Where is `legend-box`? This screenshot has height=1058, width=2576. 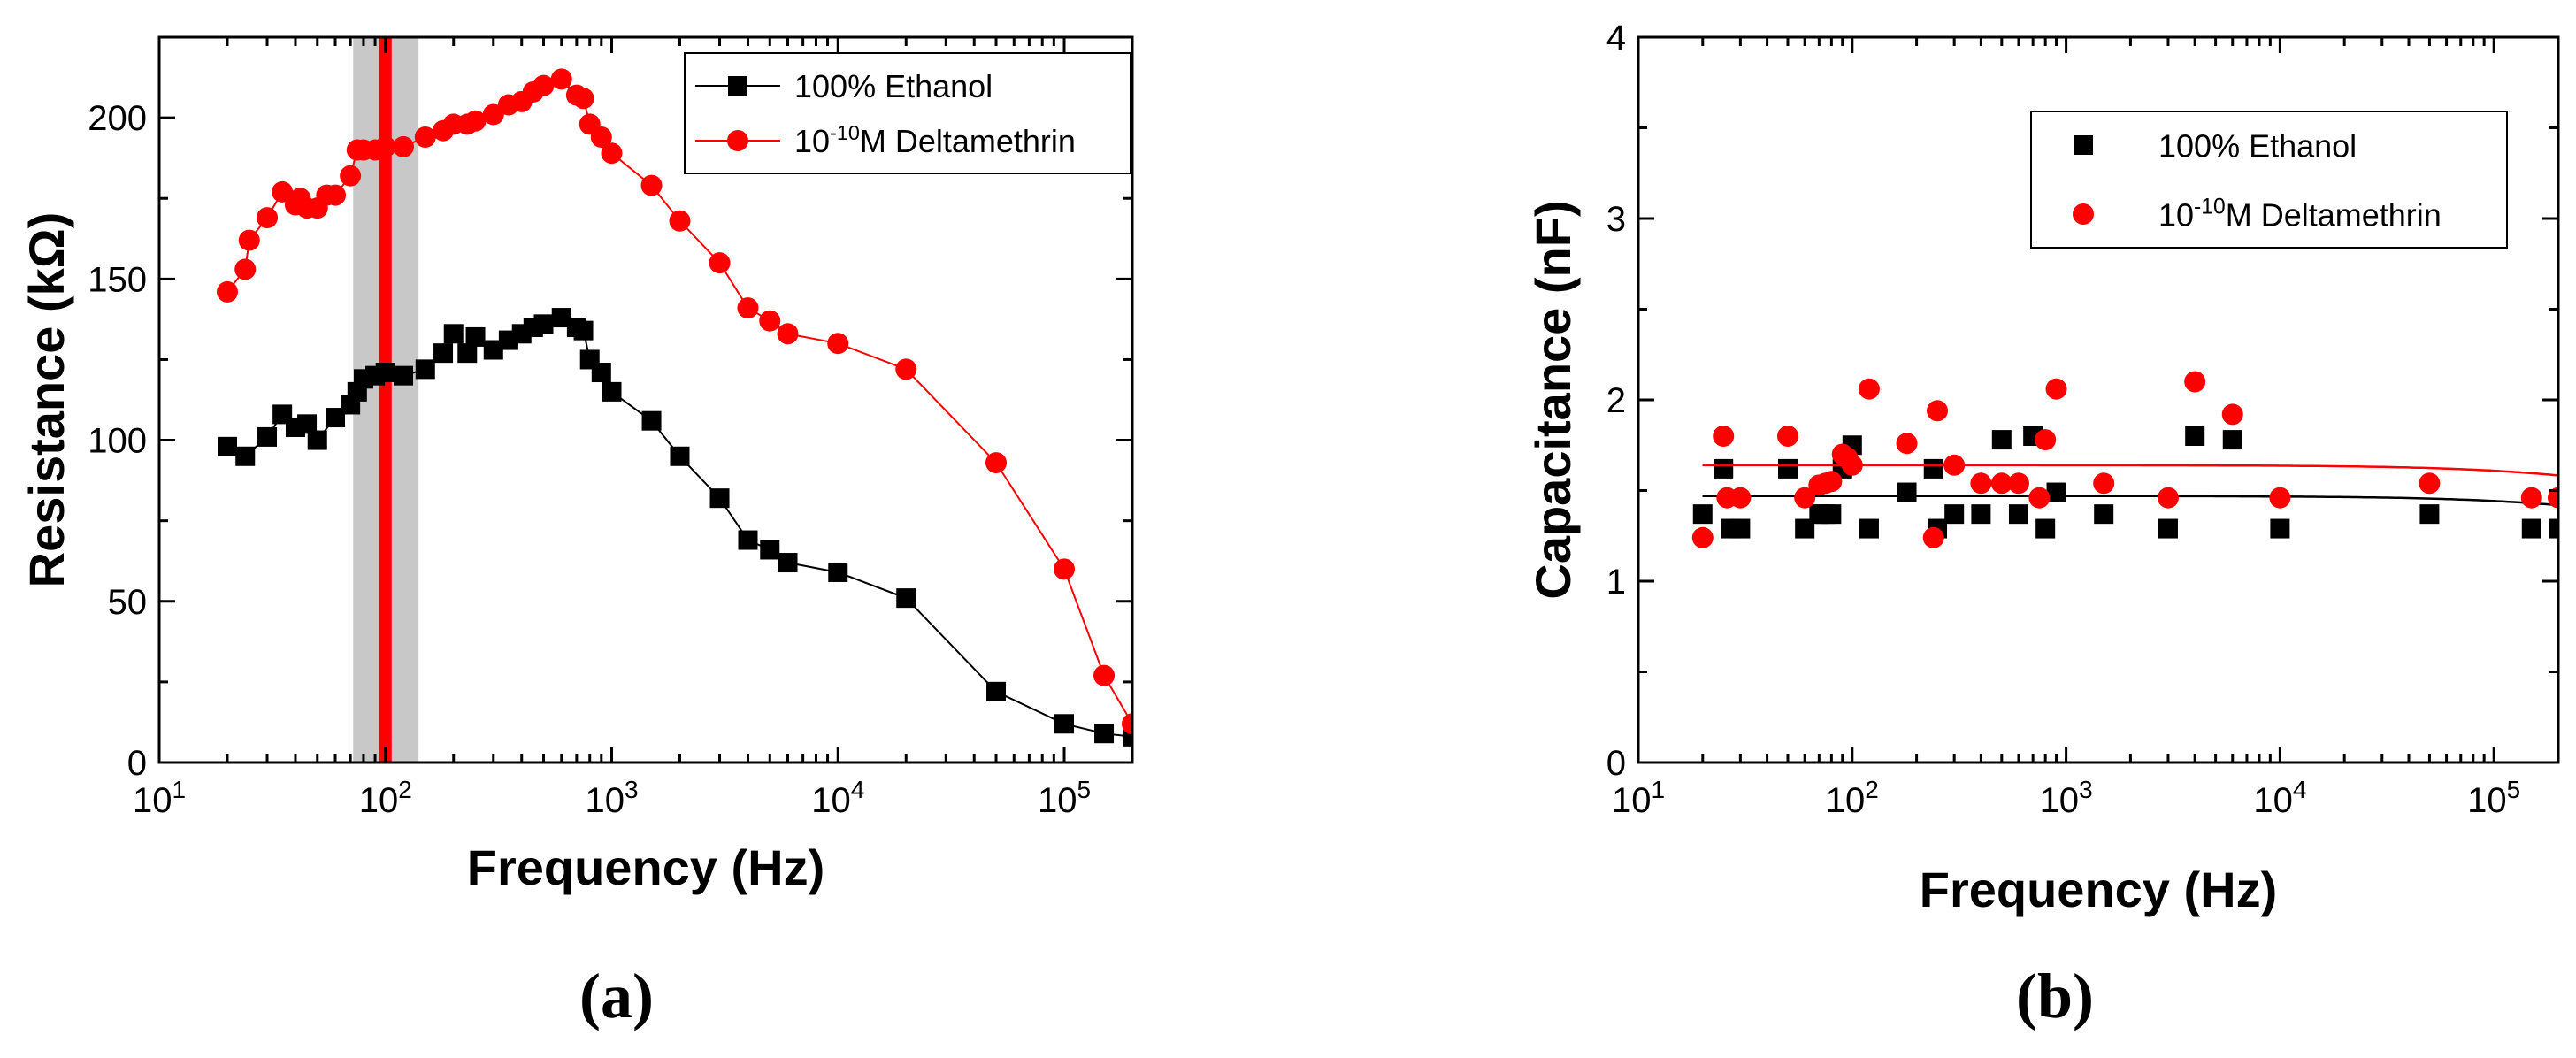
legend-box is located at coordinates (2269, 180).